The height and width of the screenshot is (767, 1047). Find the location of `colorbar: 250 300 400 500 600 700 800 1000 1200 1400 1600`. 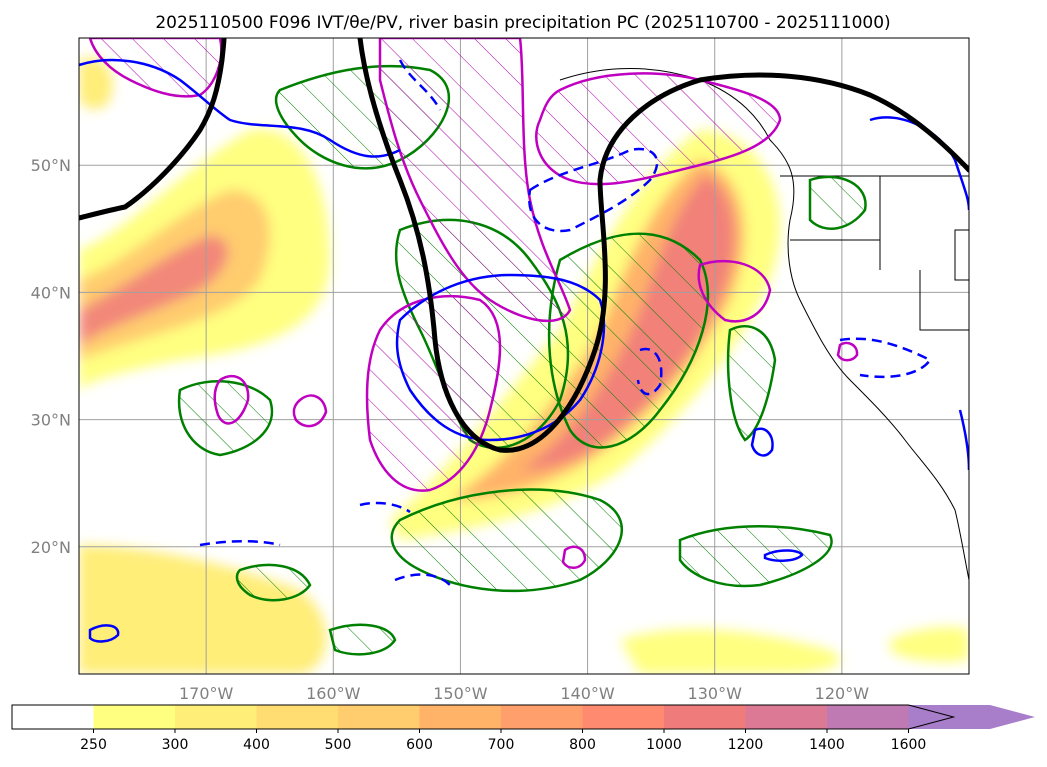

colorbar: 250 300 400 500 600 700 800 1000 1200 1400 1600 is located at coordinates (523, 728).